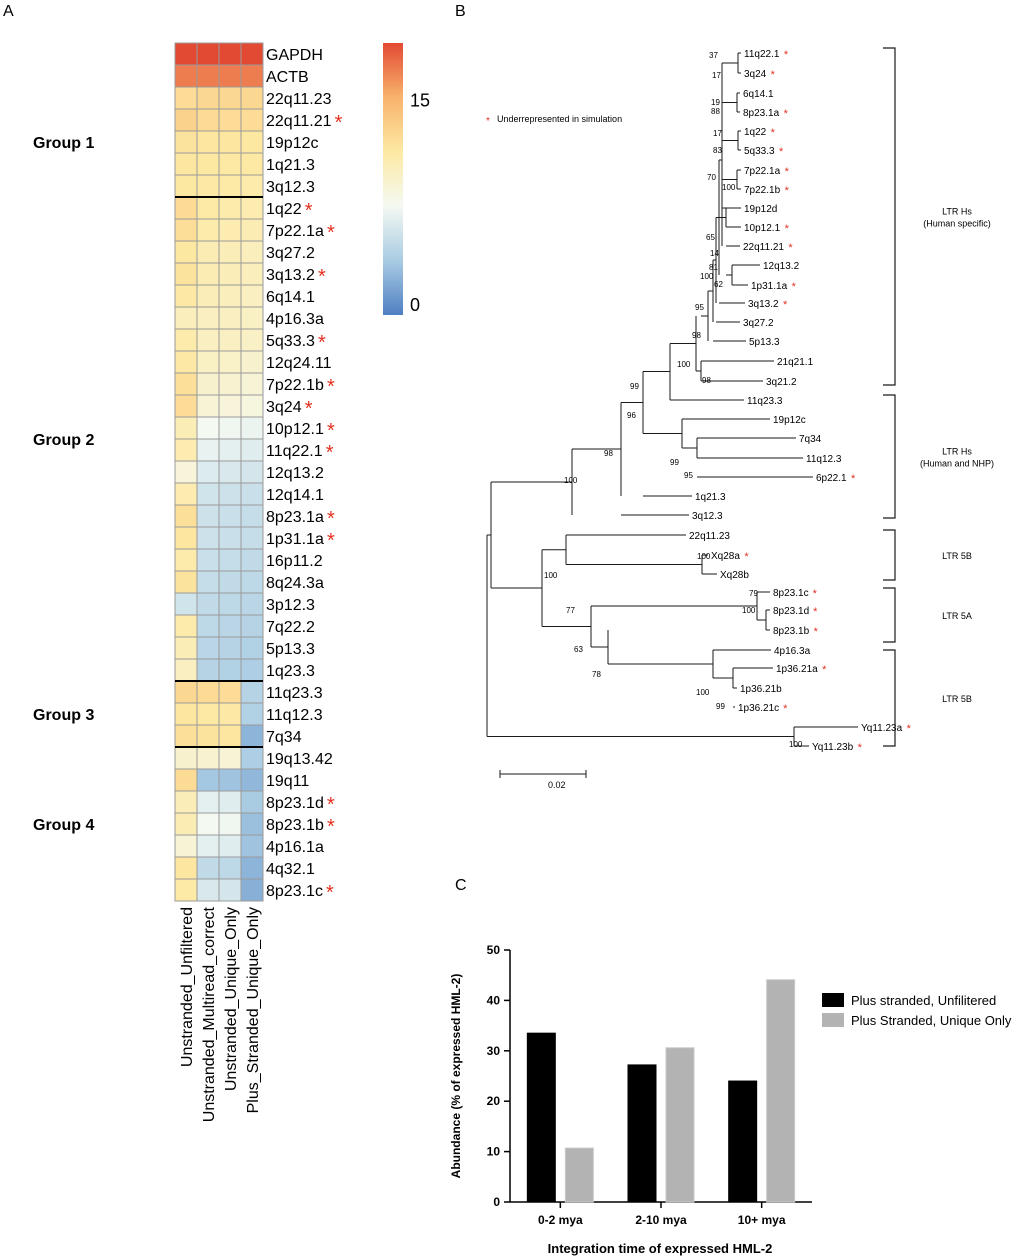 This screenshot has height=1258, width=1024. Describe the element at coordinates (882, 728) in the screenshot. I see `tree-leaf-label: Yq11.23a` at that location.